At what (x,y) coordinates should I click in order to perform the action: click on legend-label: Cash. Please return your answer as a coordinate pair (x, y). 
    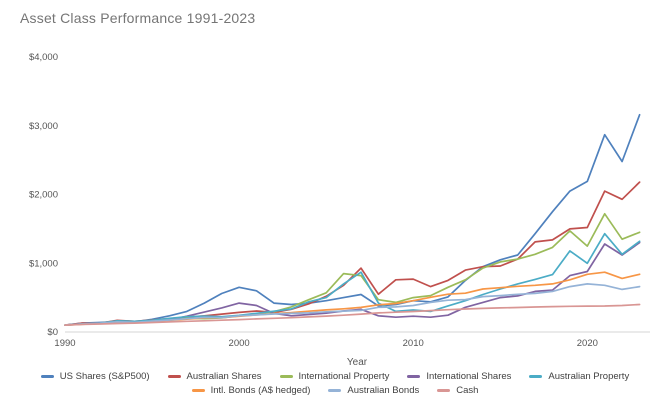
    Looking at the image, I should click on (467, 390).